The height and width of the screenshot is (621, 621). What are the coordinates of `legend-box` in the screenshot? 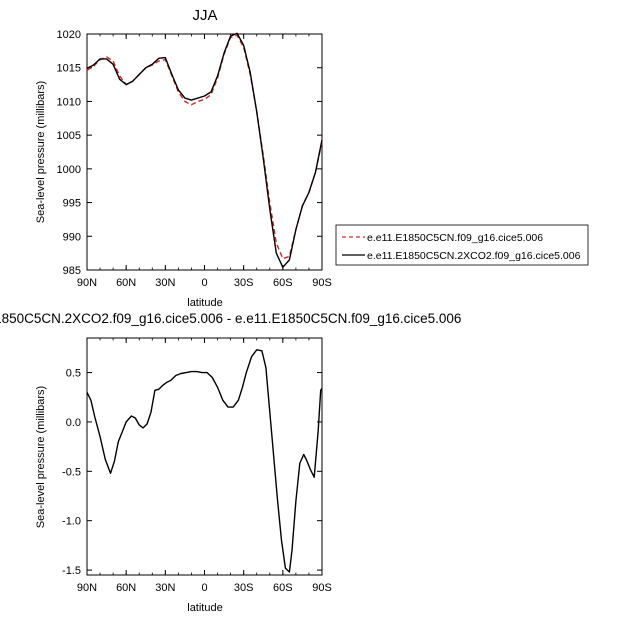 It's located at (462, 245).